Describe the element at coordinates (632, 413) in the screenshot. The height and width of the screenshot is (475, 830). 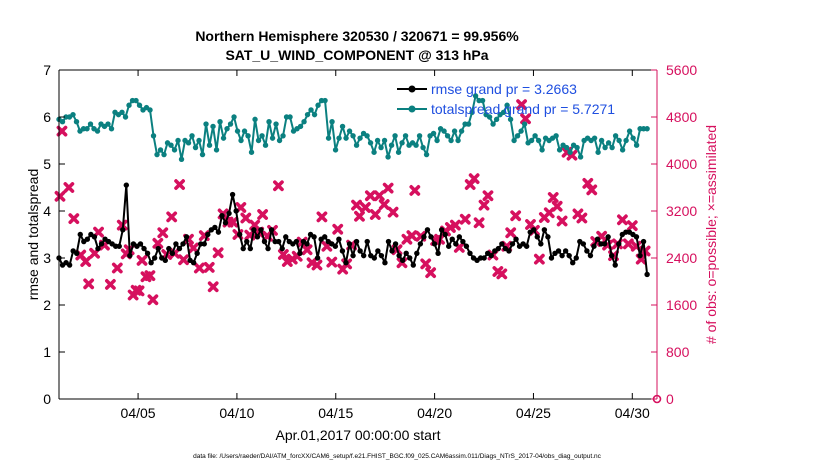
I see `x-tick-label: 04/30` at that location.